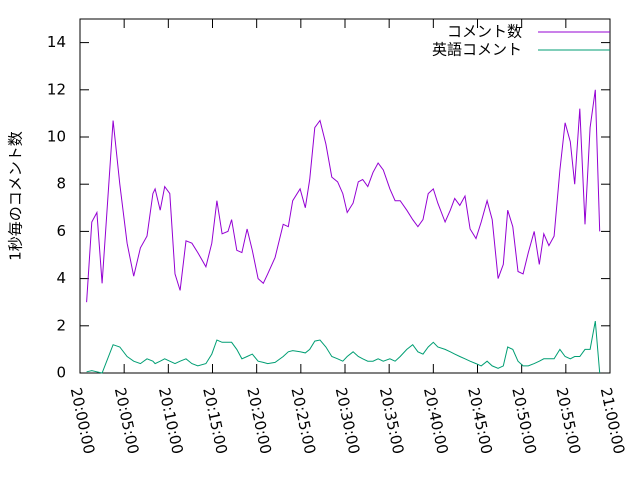  What do you see at coordinates (259, 421) in the screenshot?
I see `x-tick-label: 20:20:00` at bounding box center [259, 421].